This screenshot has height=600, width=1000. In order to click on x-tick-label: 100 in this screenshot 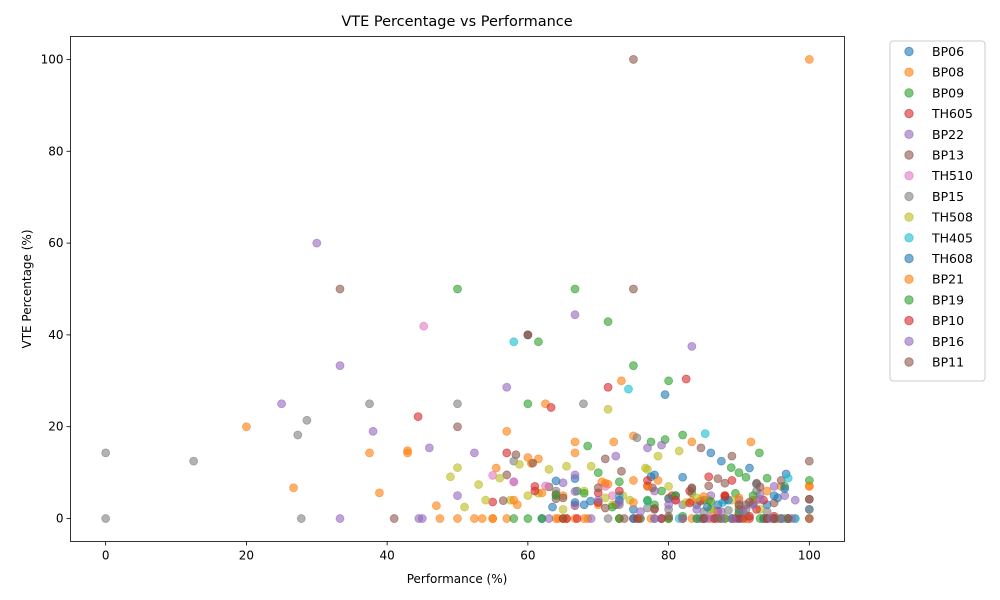, I will do `click(809, 556)`.